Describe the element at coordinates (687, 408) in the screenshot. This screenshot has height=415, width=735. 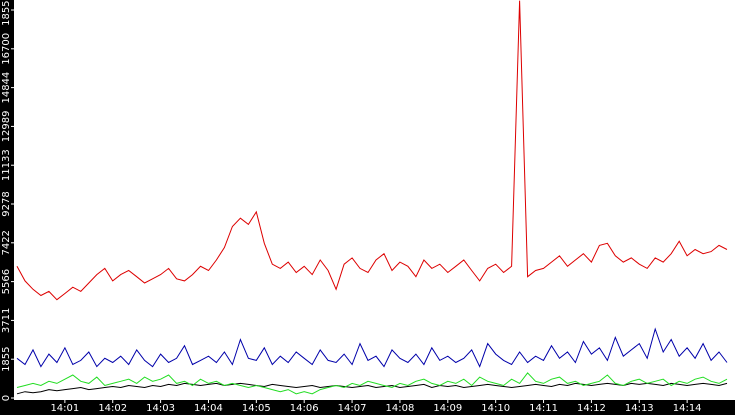
I see `x-tick-label: 14:14` at that location.